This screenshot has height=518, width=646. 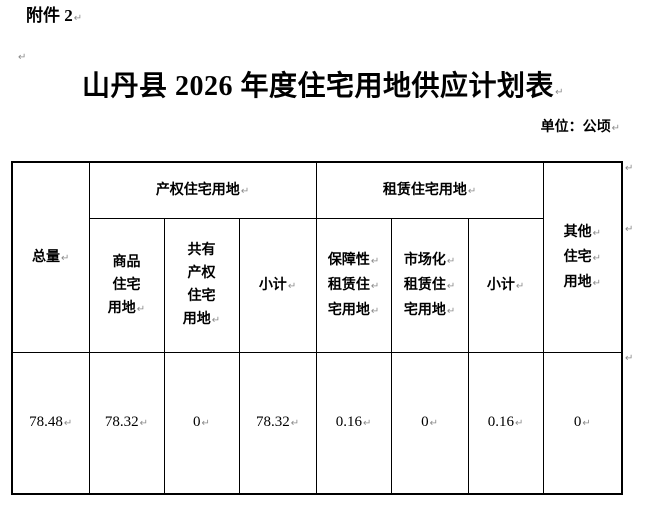 I want to click on cell-total: 78.48↵, so click(x=50, y=423).